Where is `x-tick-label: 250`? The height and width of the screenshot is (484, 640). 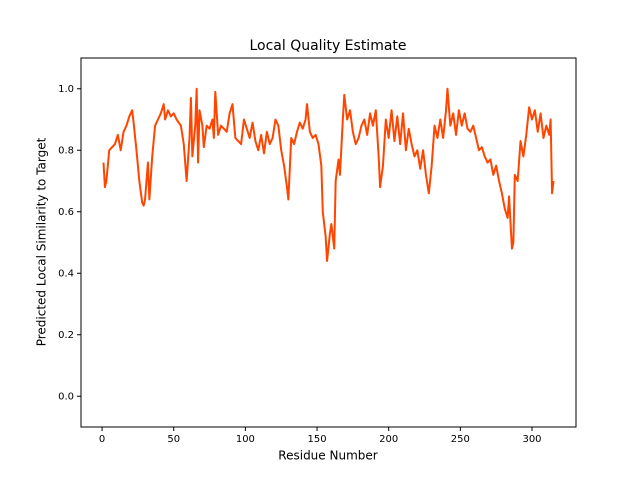 x-tick-label: 250 is located at coordinates (460, 439).